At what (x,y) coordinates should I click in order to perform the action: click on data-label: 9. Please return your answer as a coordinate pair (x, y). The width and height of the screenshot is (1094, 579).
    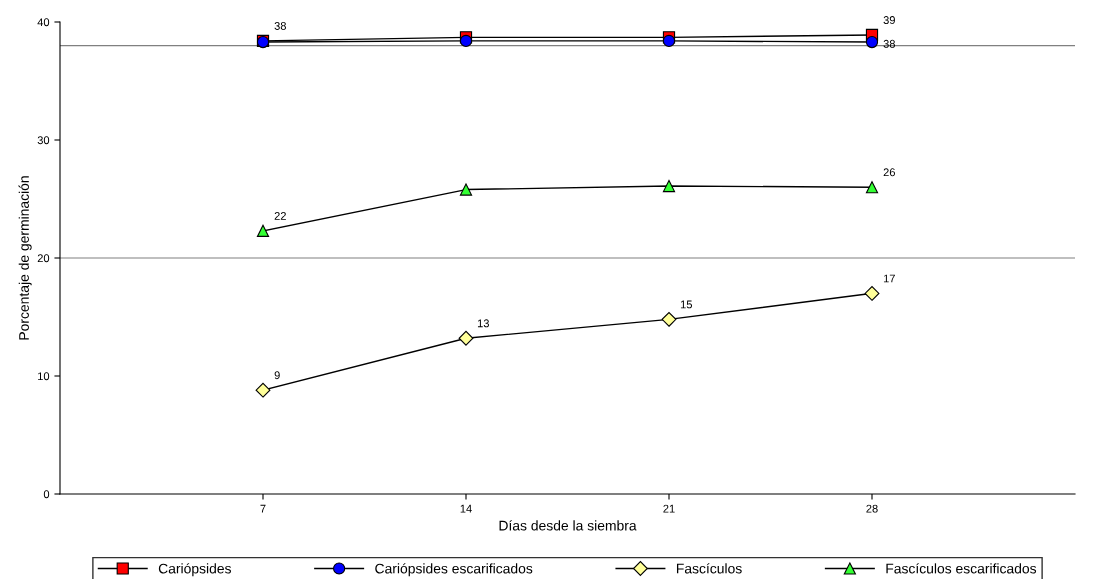
    Looking at the image, I should click on (277, 375).